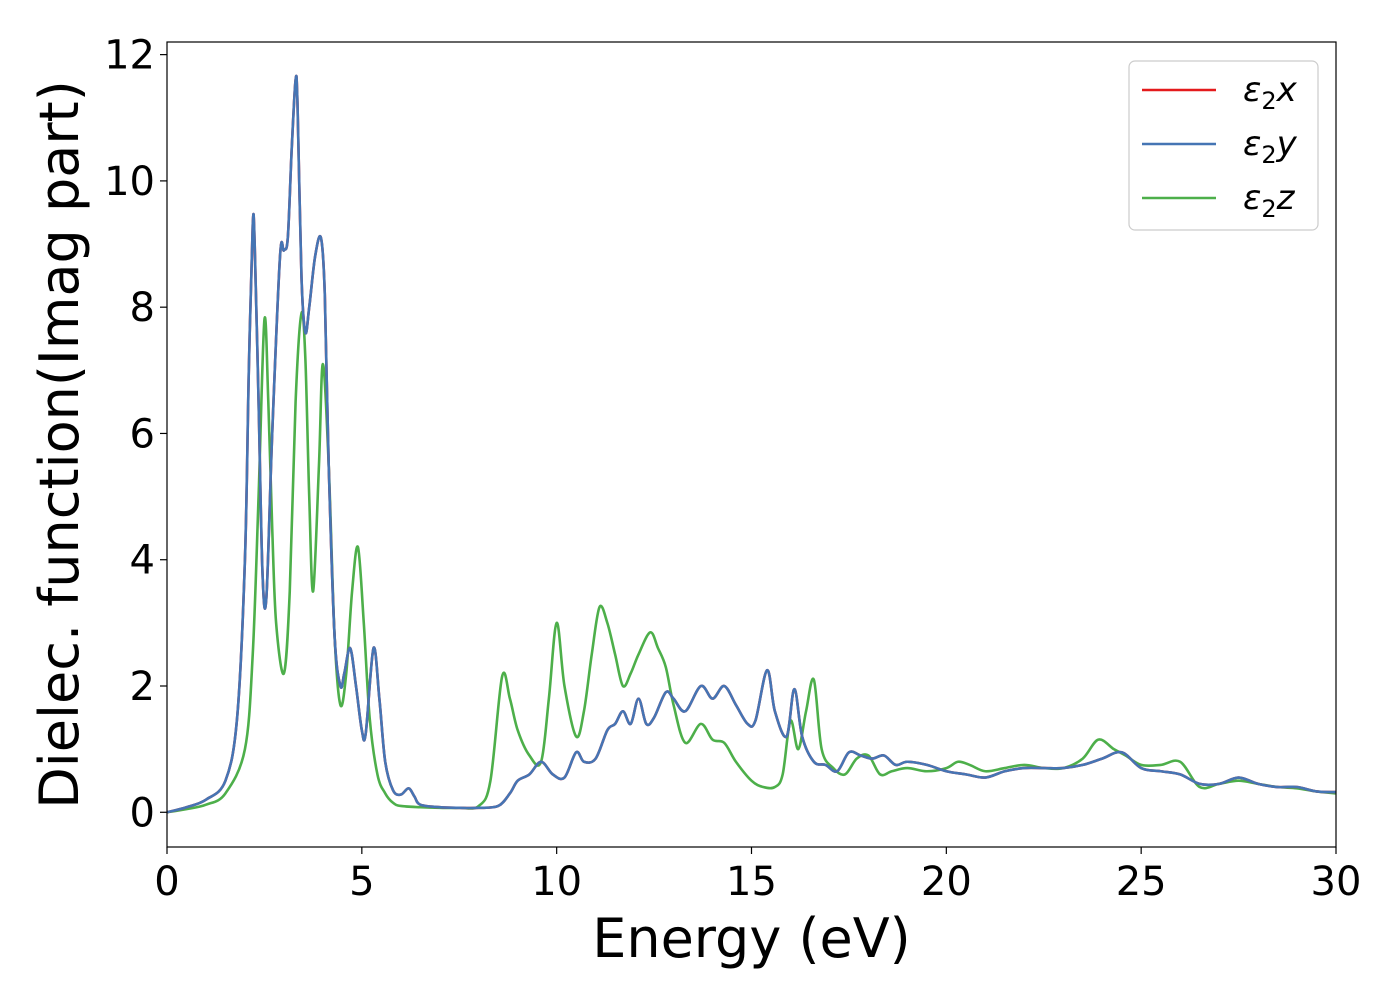 This screenshot has width=1400, height=1000. I want to click on y-tick-label: 0, so click(142, 813).